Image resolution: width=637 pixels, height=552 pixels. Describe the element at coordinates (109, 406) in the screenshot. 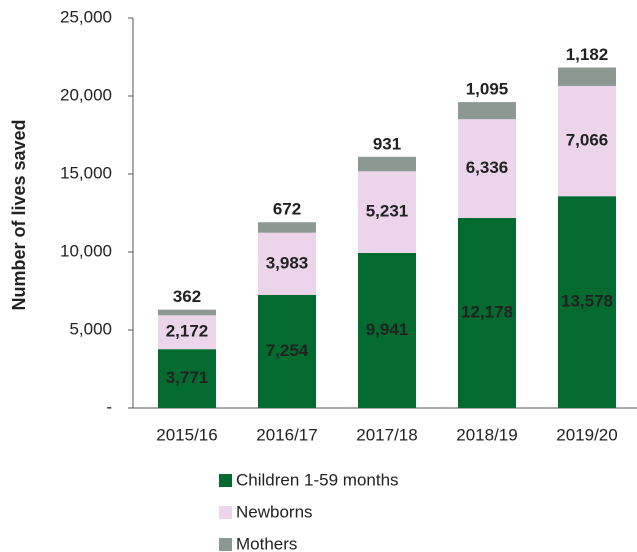

I see `y-tick-label: -` at that location.